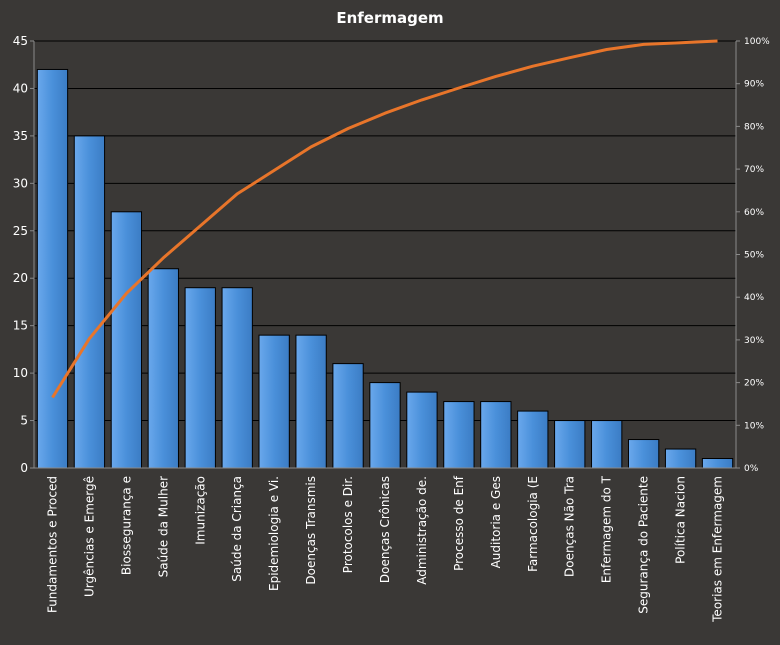 This screenshot has width=780, height=645. Describe the element at coordinates (644, 545) in the screenshot. I see `x-tick-label-16: Segurança do Paciente` at that location.